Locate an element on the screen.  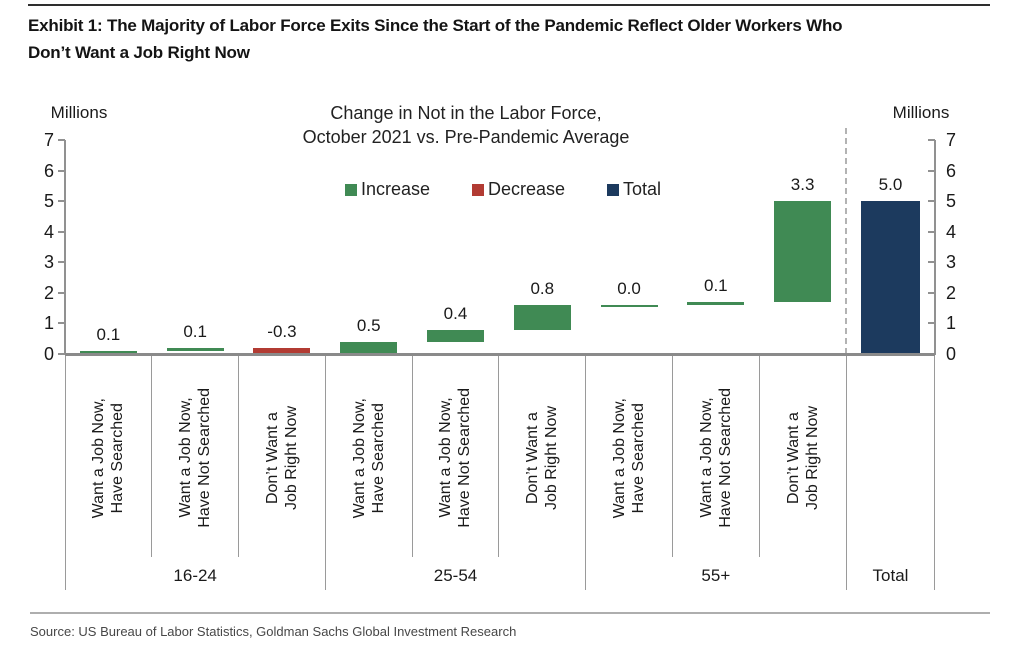
group-label: 55+ is located at coordinates (716, 575).